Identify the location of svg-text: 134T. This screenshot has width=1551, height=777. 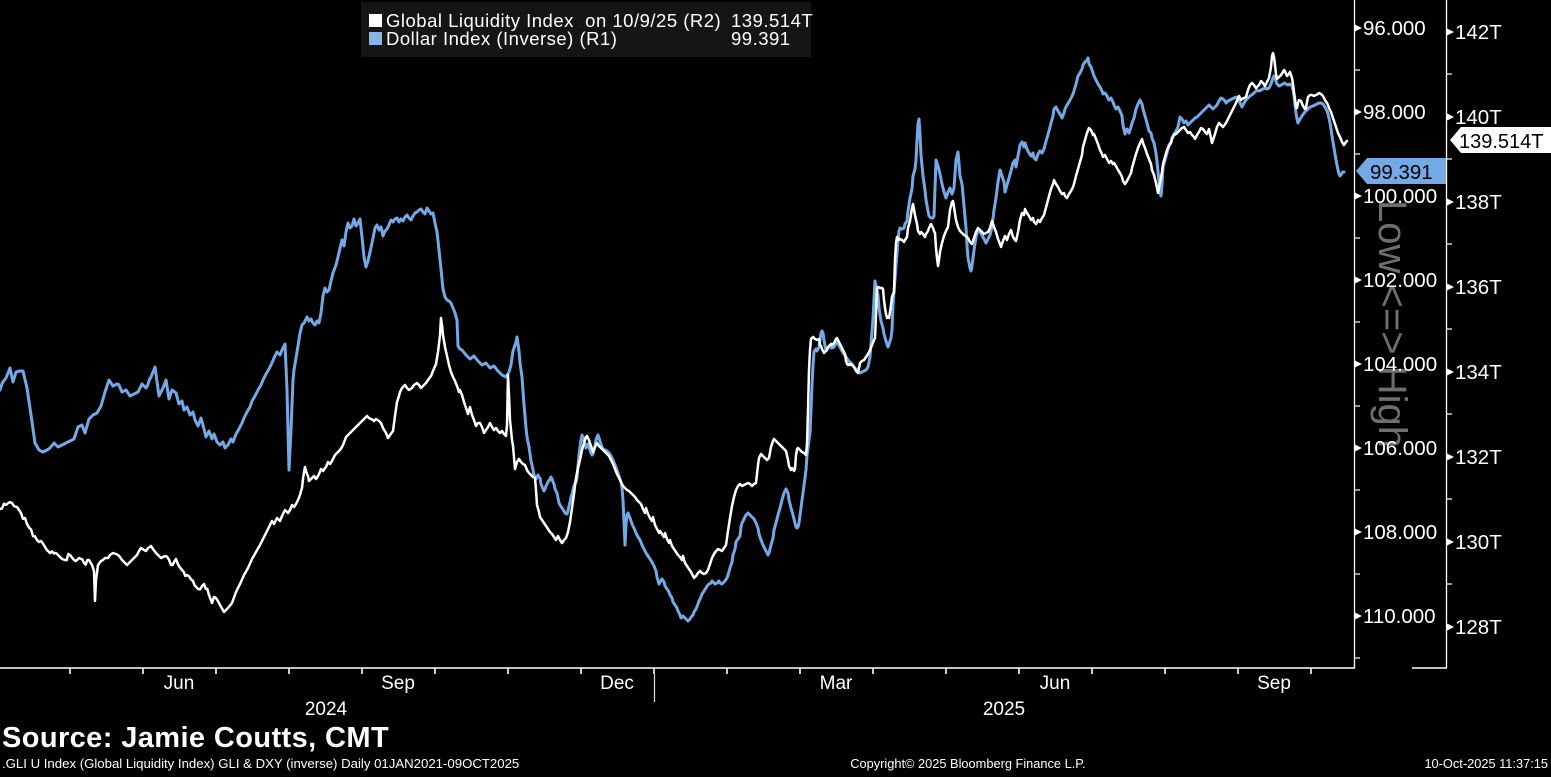
(1478, 372).